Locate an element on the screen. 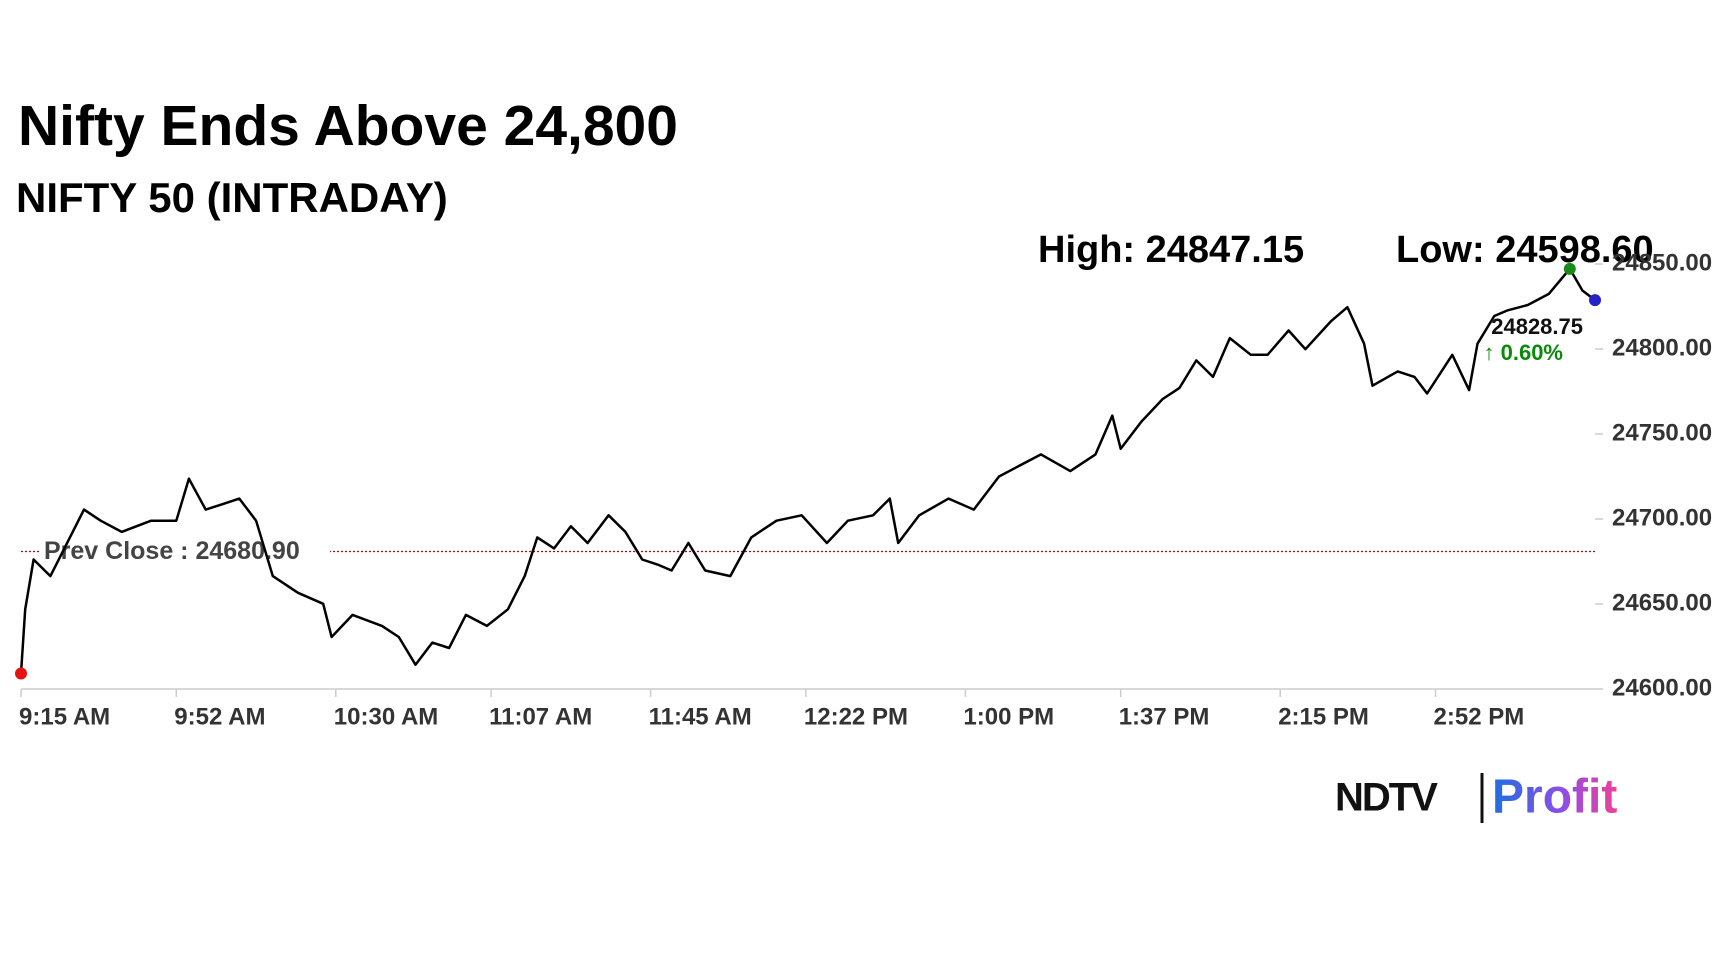  high-marker is located at coordinates (1569, 268).